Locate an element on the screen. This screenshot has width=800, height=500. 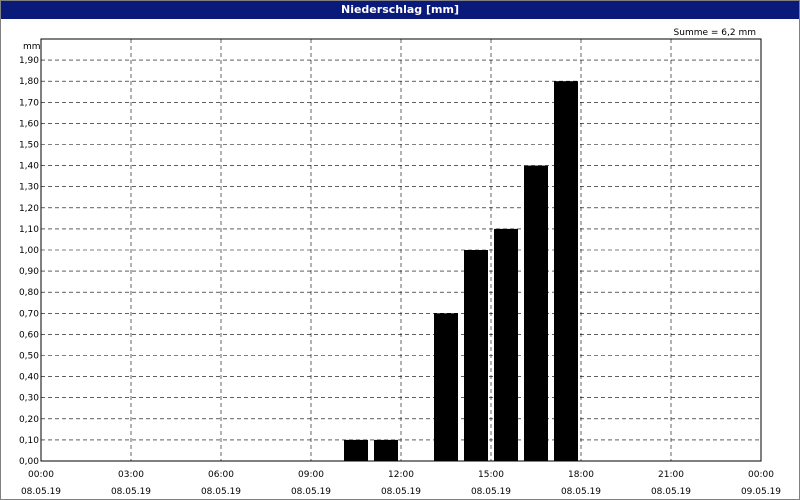
y-tick-label: 1,70 is located at coordinates (29, 103).